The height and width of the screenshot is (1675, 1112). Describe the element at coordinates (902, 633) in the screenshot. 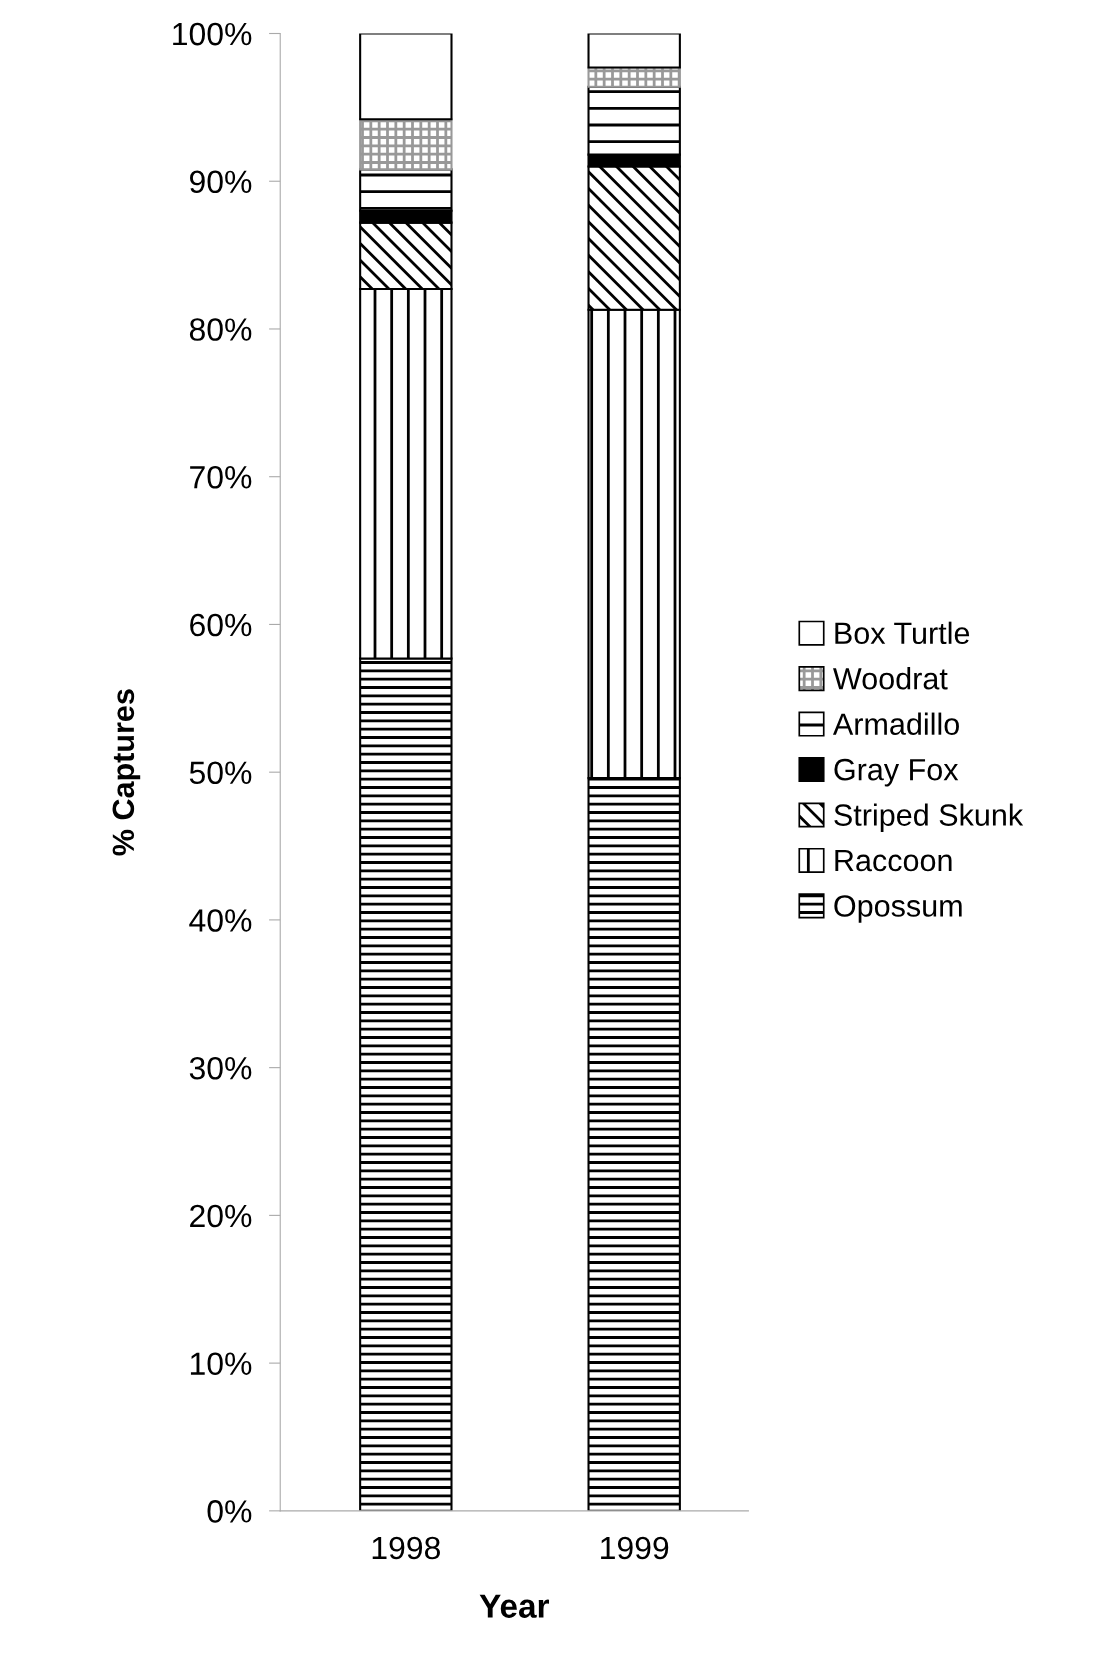

I see `legend-label: Box Turtle` at that location.